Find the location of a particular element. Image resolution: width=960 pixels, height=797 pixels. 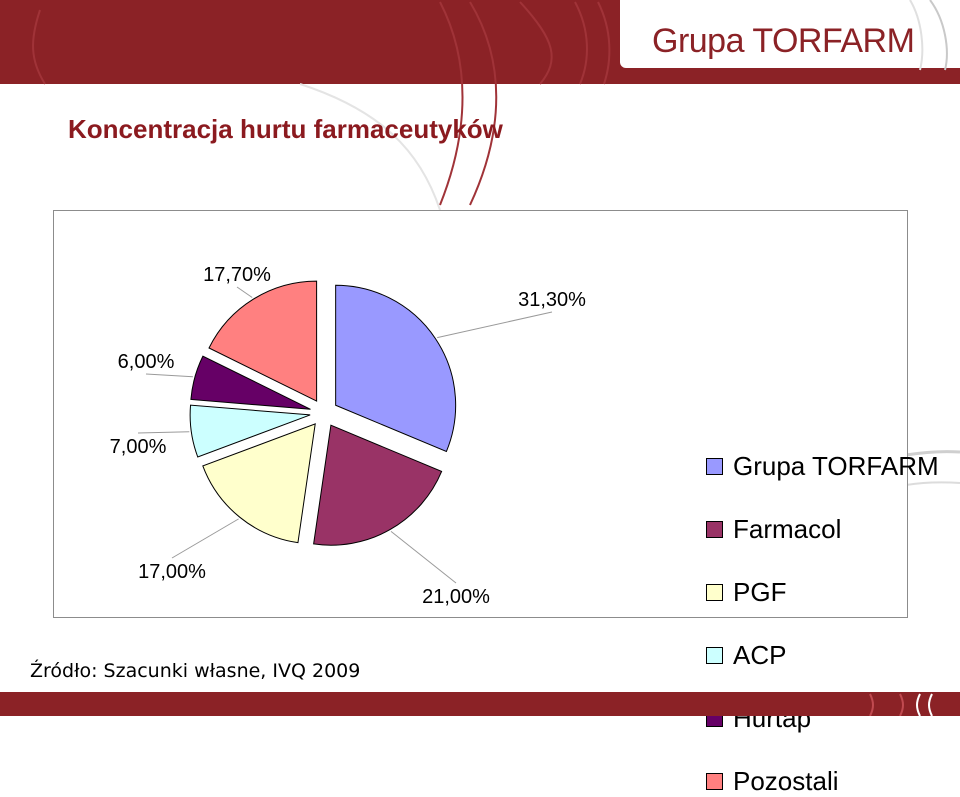

data-label: 17,00% is located at coordinates (172, 572).